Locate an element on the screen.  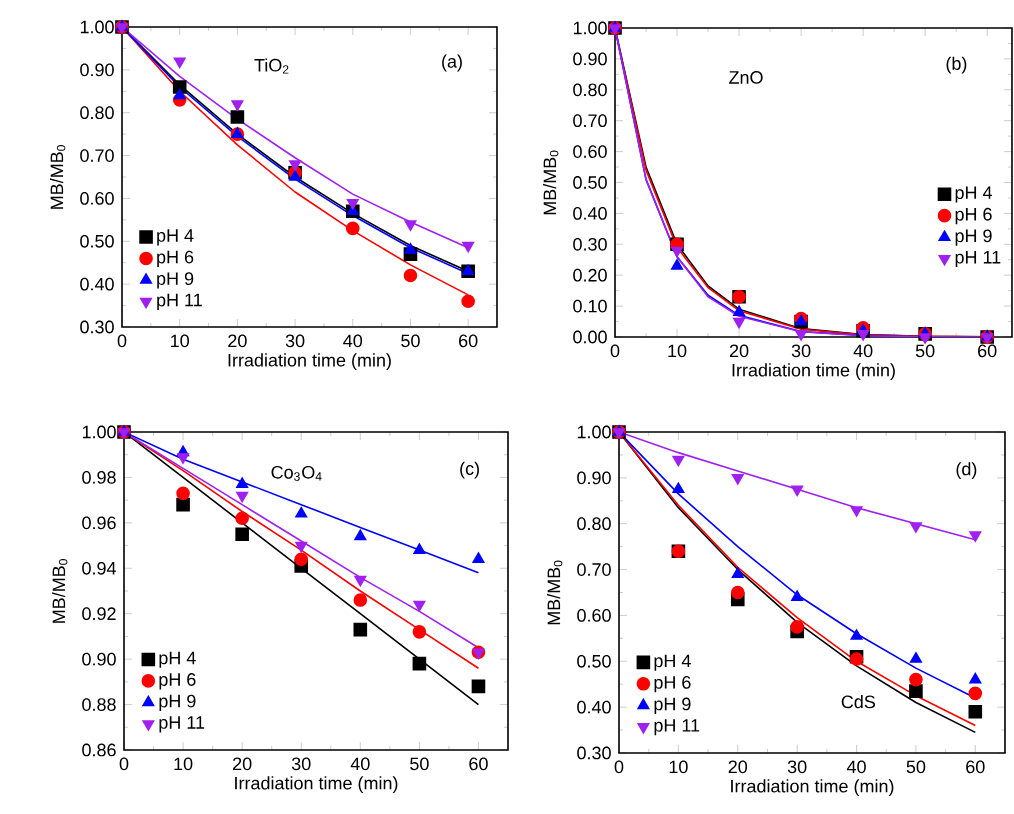
annotation: TiO$_{2}$ is located at coordinates (271, 66).